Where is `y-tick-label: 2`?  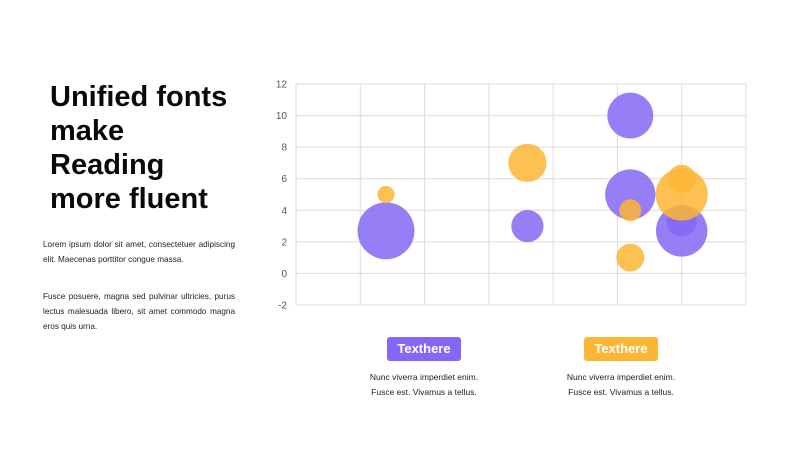
y-tick-label: 2 is located at coordinates (284, 242).